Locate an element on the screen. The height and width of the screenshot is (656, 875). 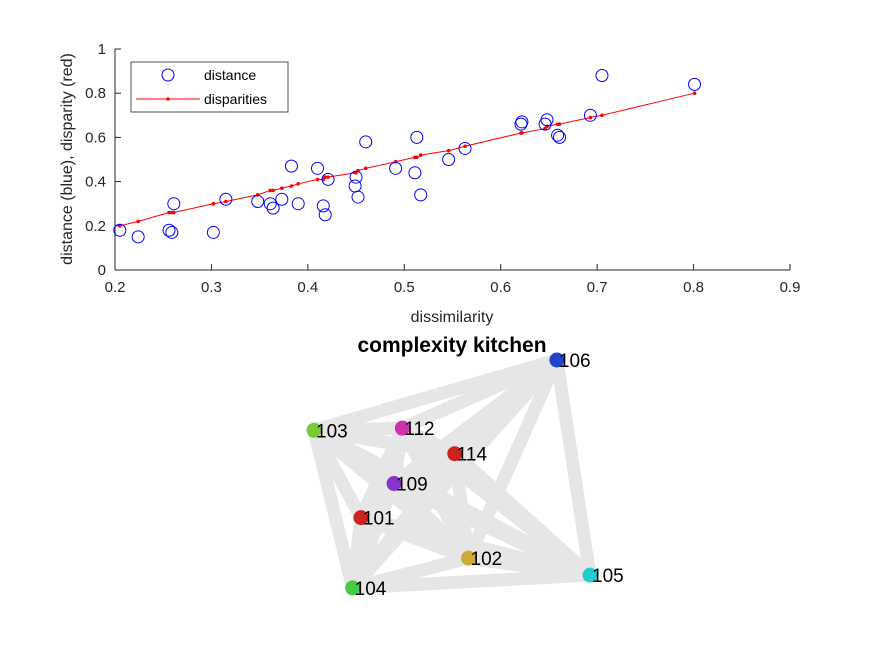
x-tick-label: 0.3 is located at coordinates (211, 287).